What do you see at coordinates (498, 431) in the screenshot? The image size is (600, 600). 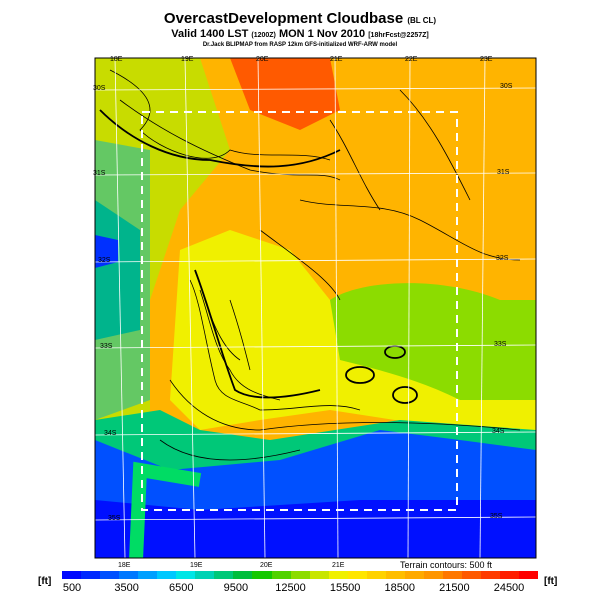 I see `lat-right-34: 34S` at bounding box center [498, 431].